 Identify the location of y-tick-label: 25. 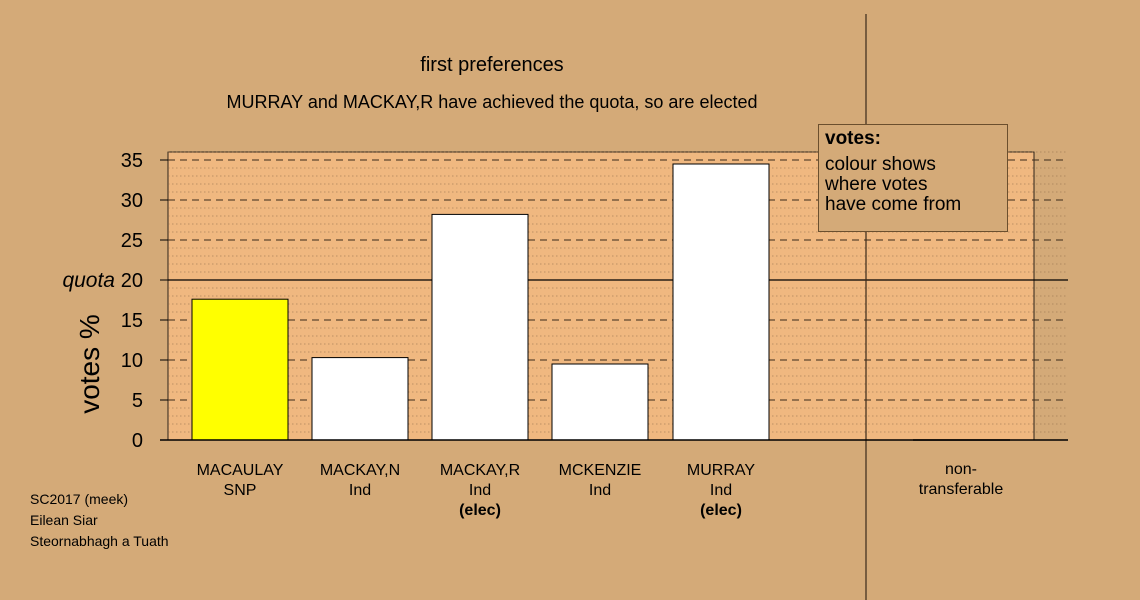
(132, 241).